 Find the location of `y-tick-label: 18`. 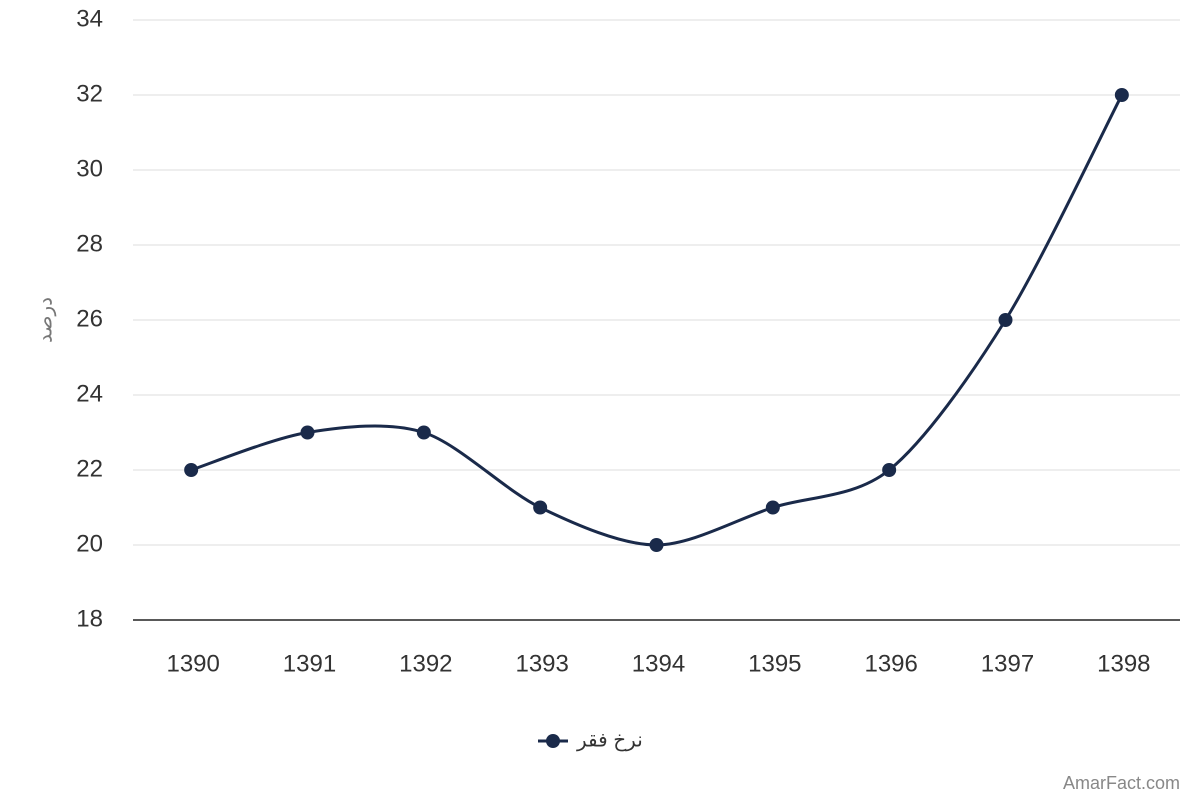

y-tick-label: 18 is located at coordinates (89, 618).